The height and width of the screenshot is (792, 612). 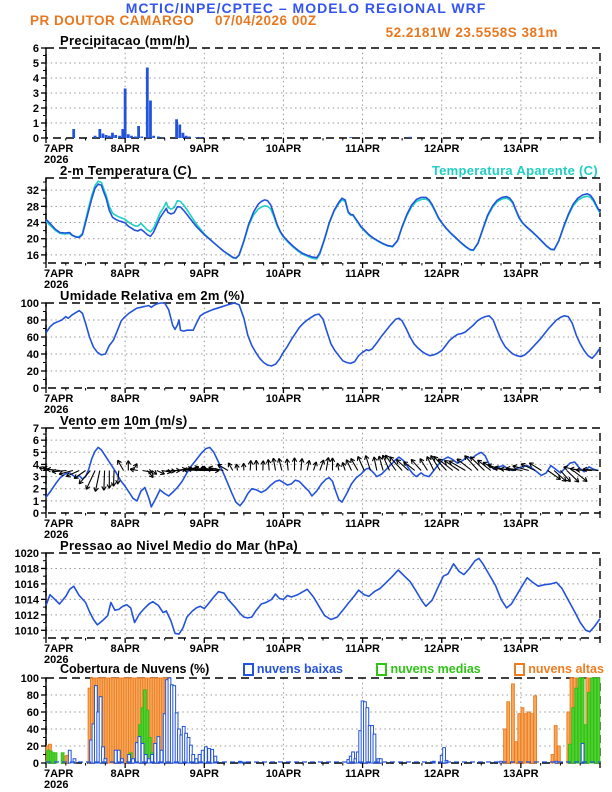 I want to click on run-datetime: 07/04/2026 00Z, so click(x=266, y=20).